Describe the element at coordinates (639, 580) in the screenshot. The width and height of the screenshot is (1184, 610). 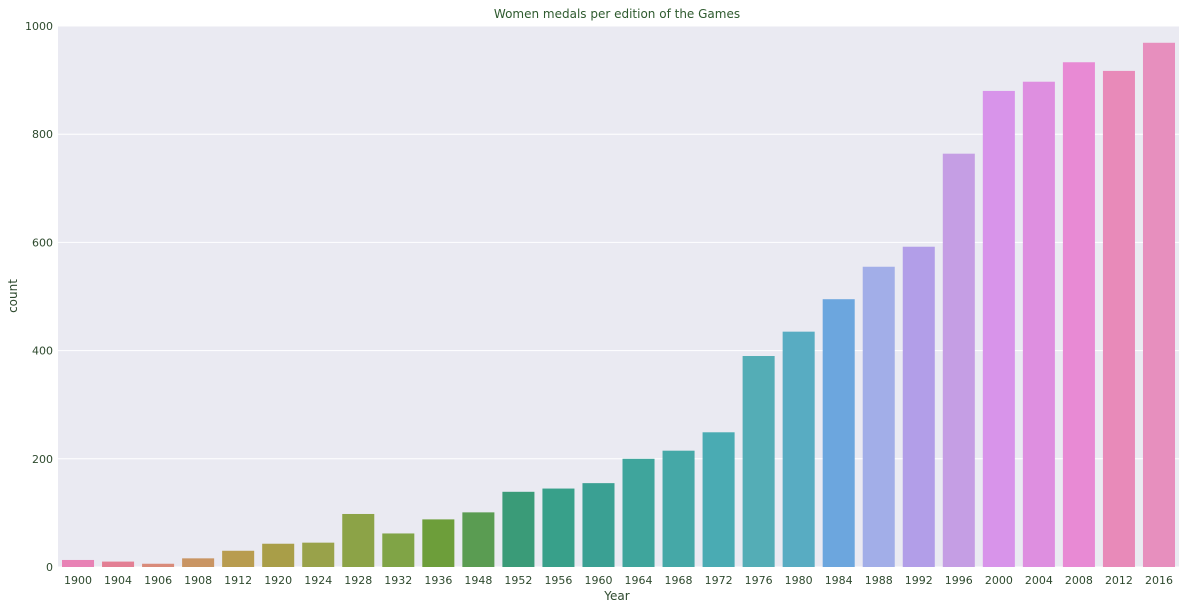
I see `x-tick-label: 1964` at that location.